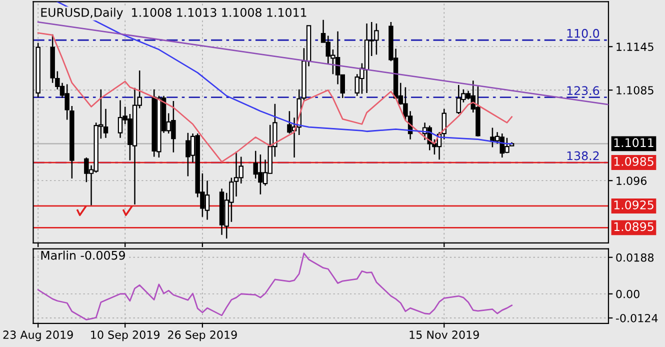 The image size is (665, 347). Describe the element at coordinates (444, 334) in the screenshot. I see `x-tick-label: 15 Nov 2019` at that location.